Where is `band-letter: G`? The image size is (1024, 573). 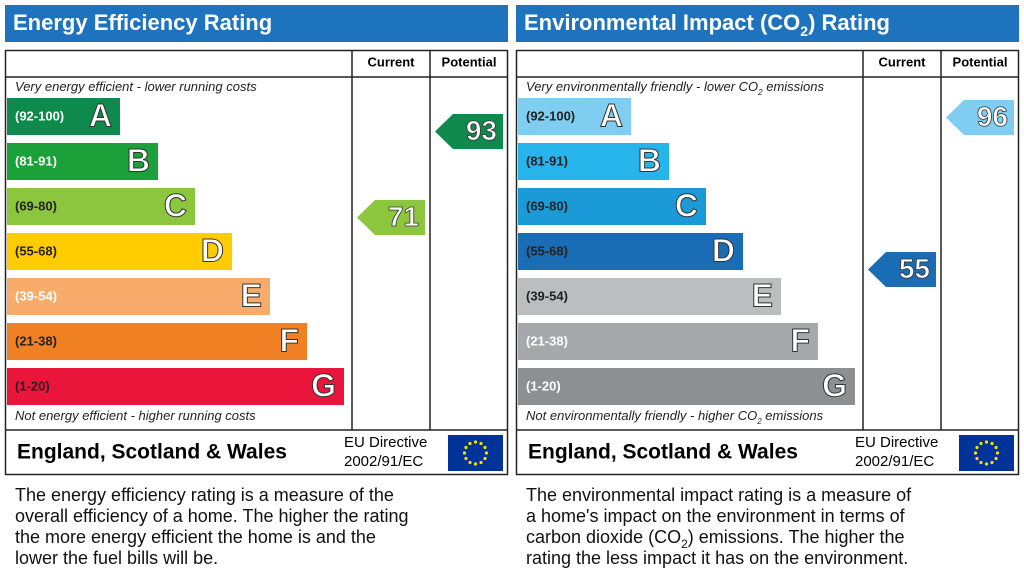 band-letter: G is located at coordinates (834, 385).